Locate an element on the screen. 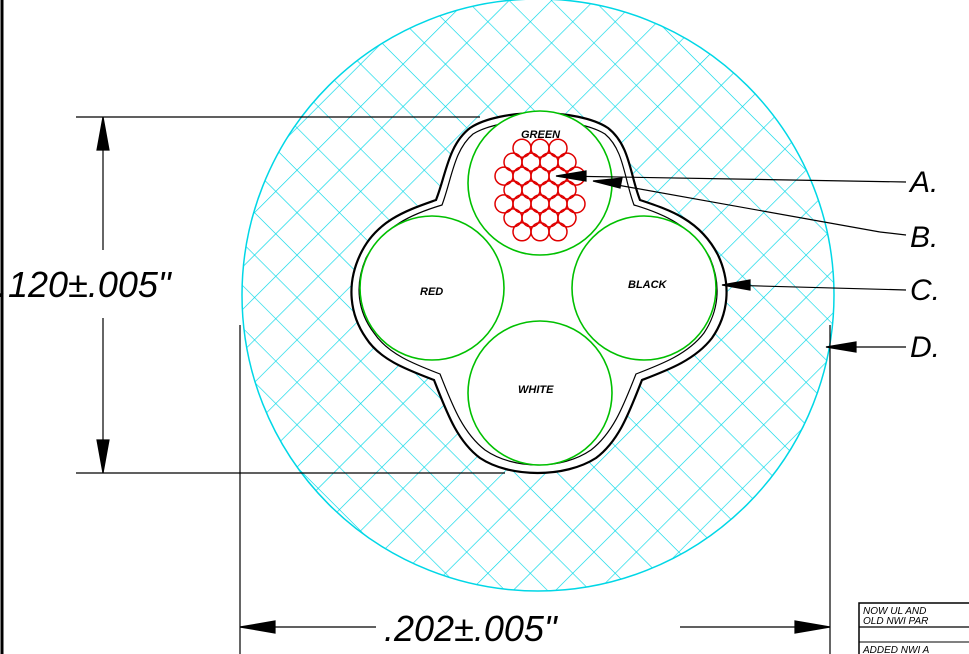  callout-c: C. is located at coordinates (925, 290).